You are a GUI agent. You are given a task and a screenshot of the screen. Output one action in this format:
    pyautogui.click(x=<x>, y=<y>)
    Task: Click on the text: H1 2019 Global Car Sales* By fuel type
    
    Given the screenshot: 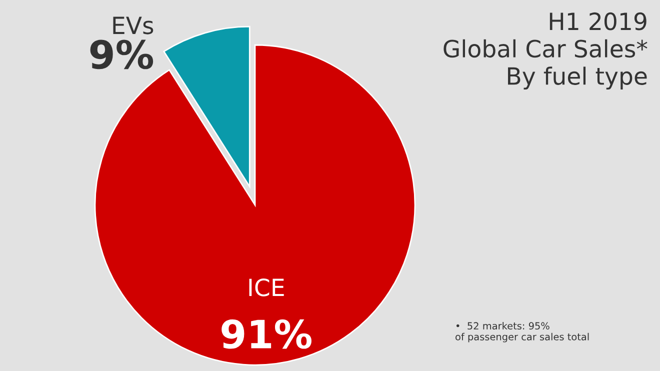 What is the action you would take?
    pyautogui.click(x=546, y=51)
    